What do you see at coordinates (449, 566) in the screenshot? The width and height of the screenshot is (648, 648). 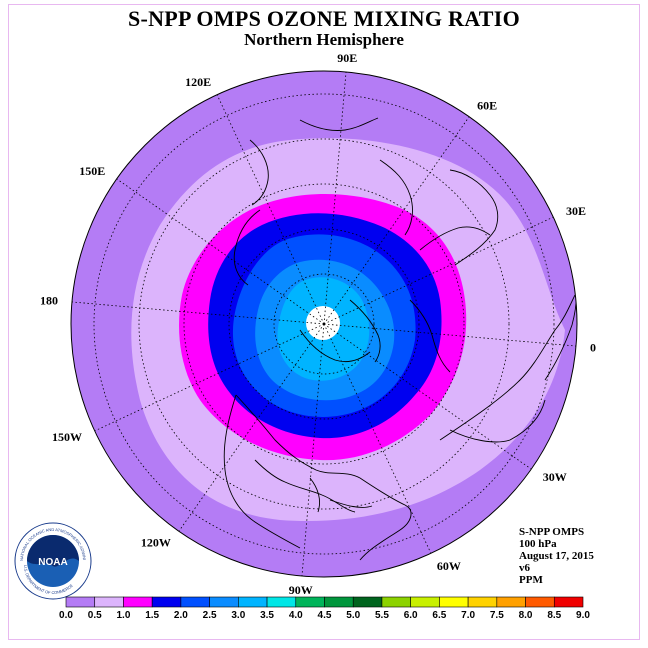 I see `longitude-label: 60W` at bounding box center [449, 566].